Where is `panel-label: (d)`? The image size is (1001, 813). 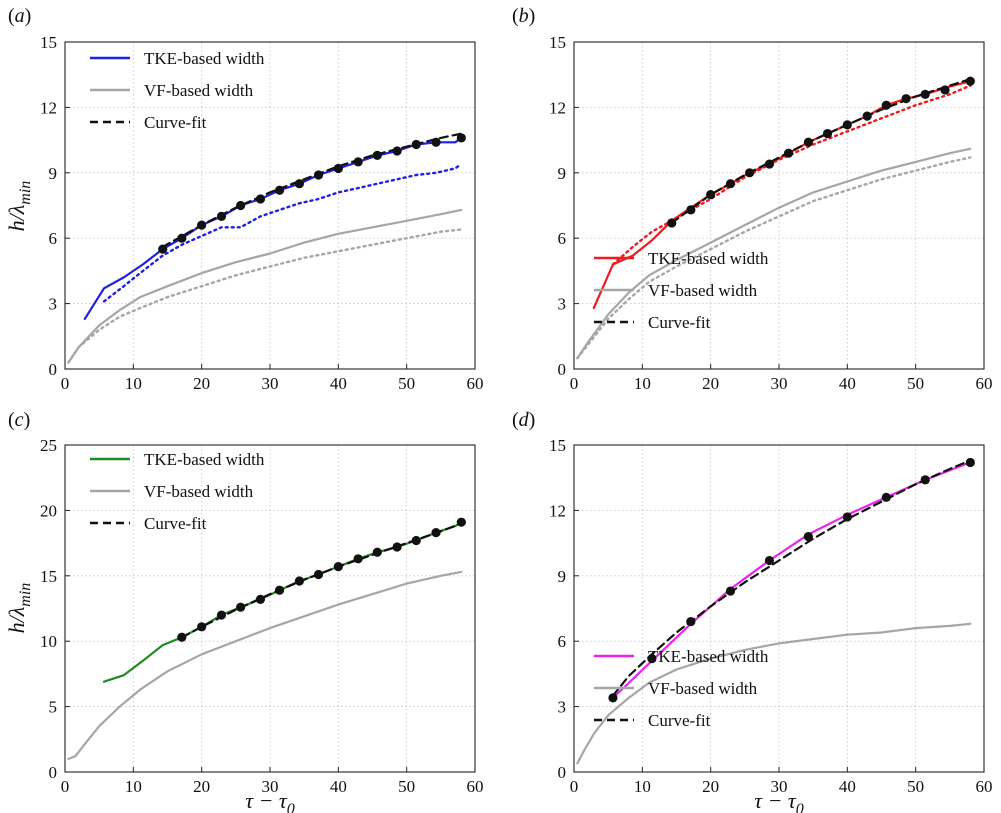
panel-label: (d) is located at coordinates (523, 420).